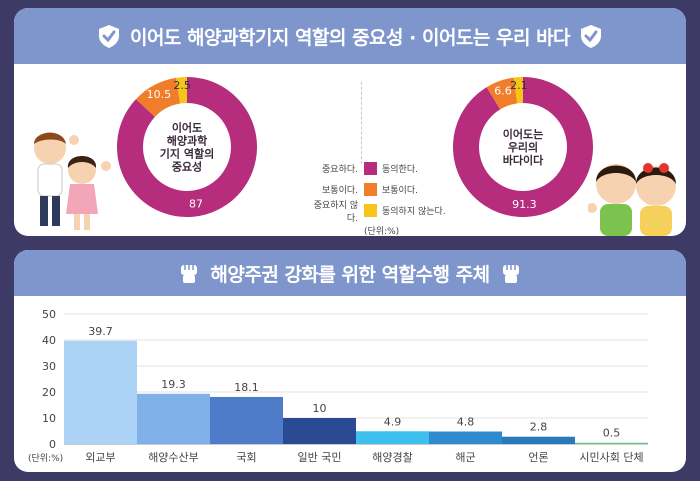 This screenshot has height=481, width=700. I want to click on donut-center-label: 이어도는, so click(523, 134).